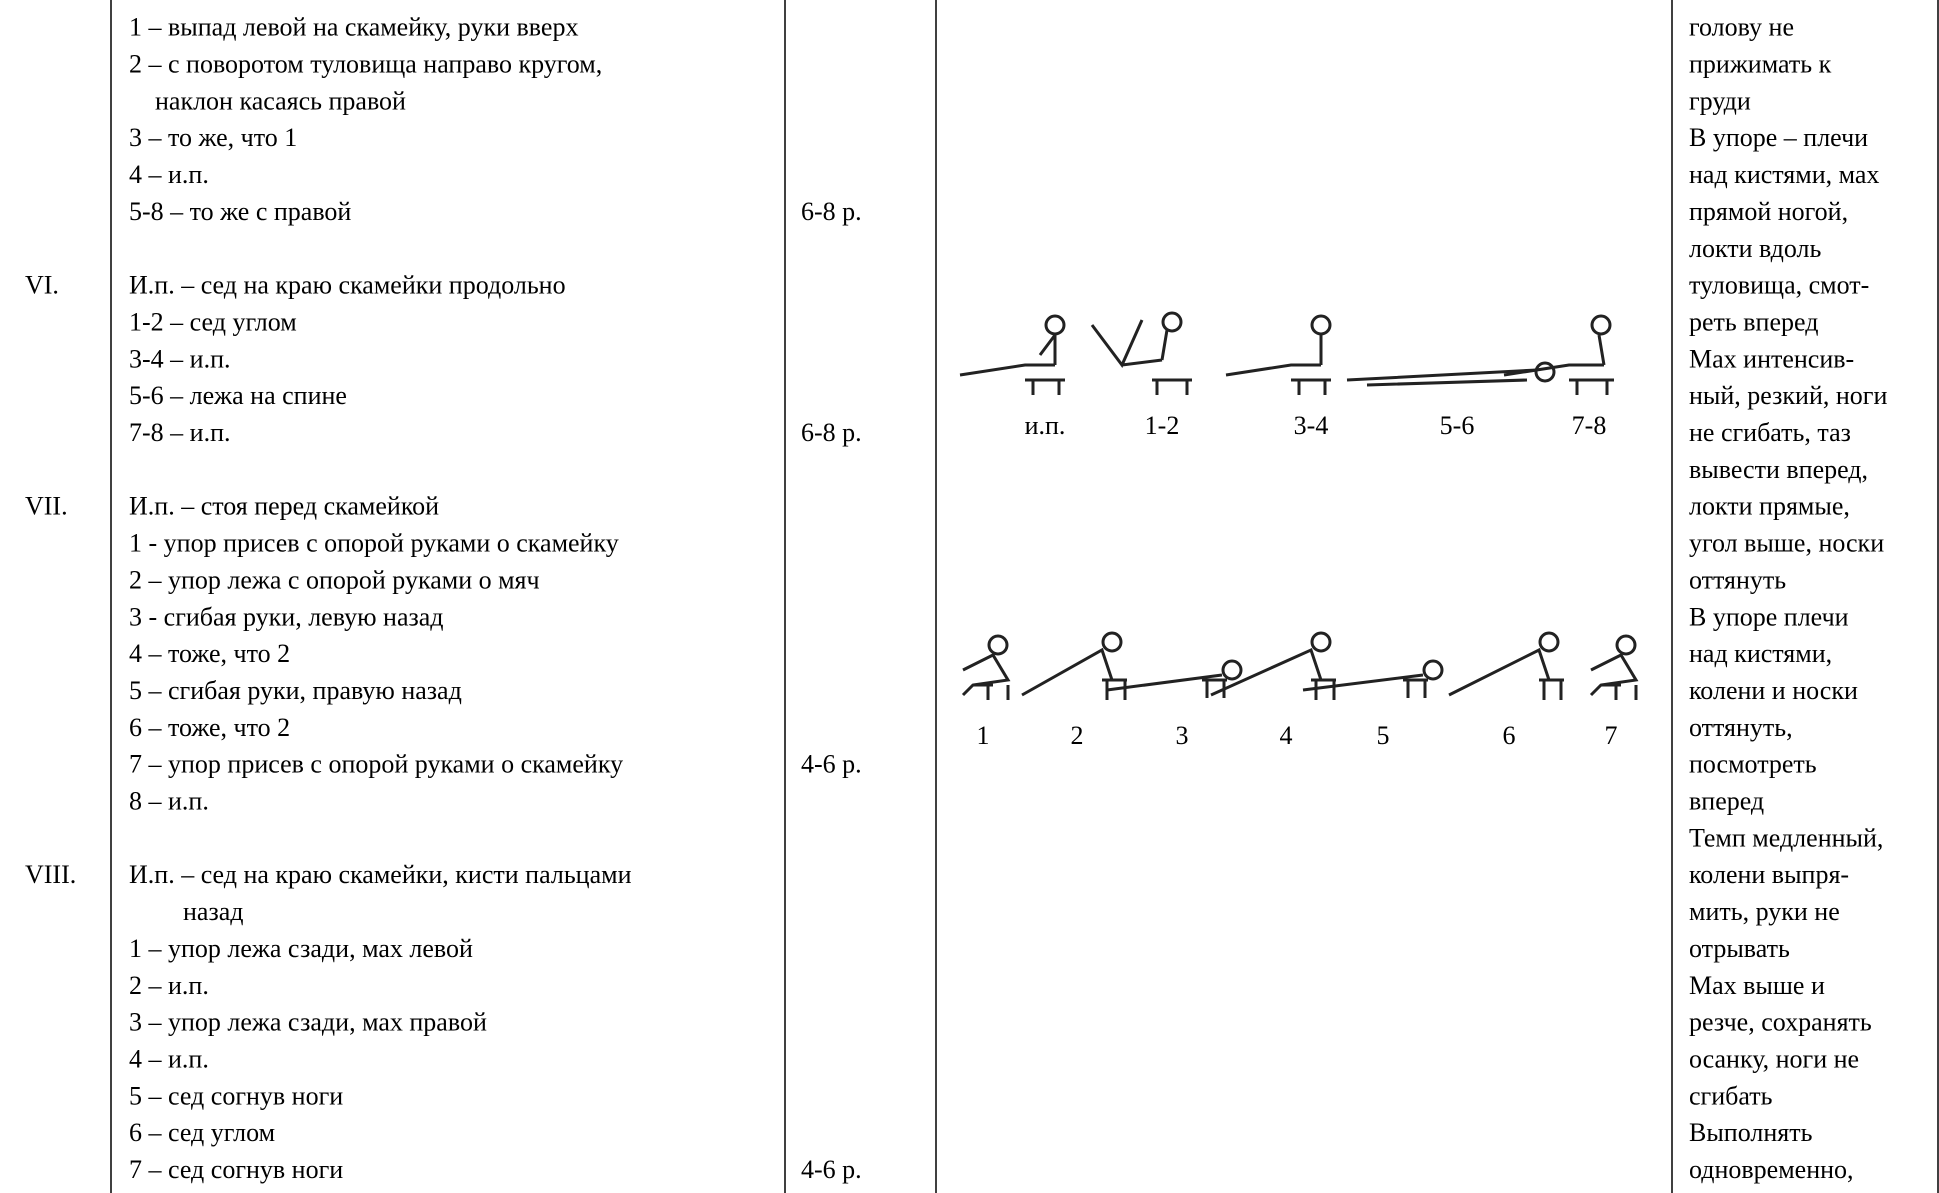  Describe the element at coordinates (180, 358) in the screenshot. I see `description-line: 3-4 – и.п.` at that location.